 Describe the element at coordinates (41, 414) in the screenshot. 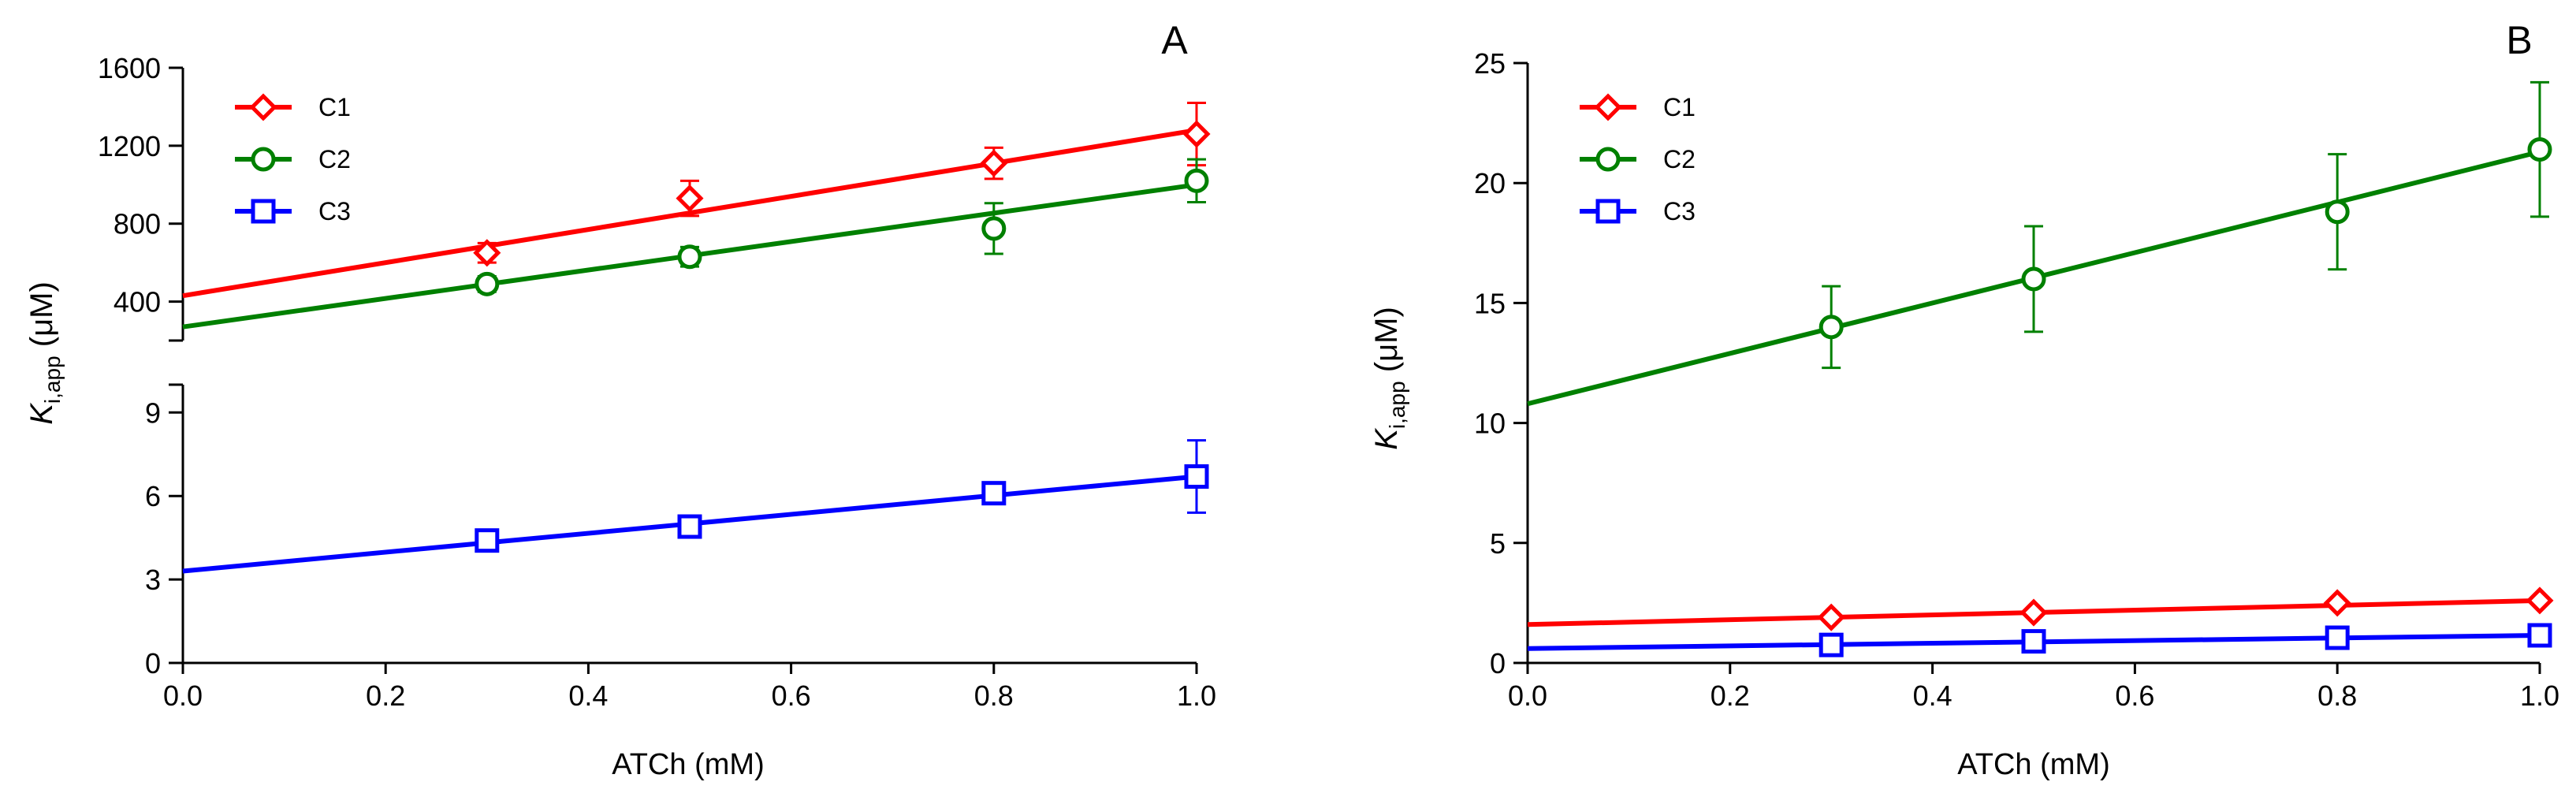

I see `panel-a-ylabel-main: K` at that location.